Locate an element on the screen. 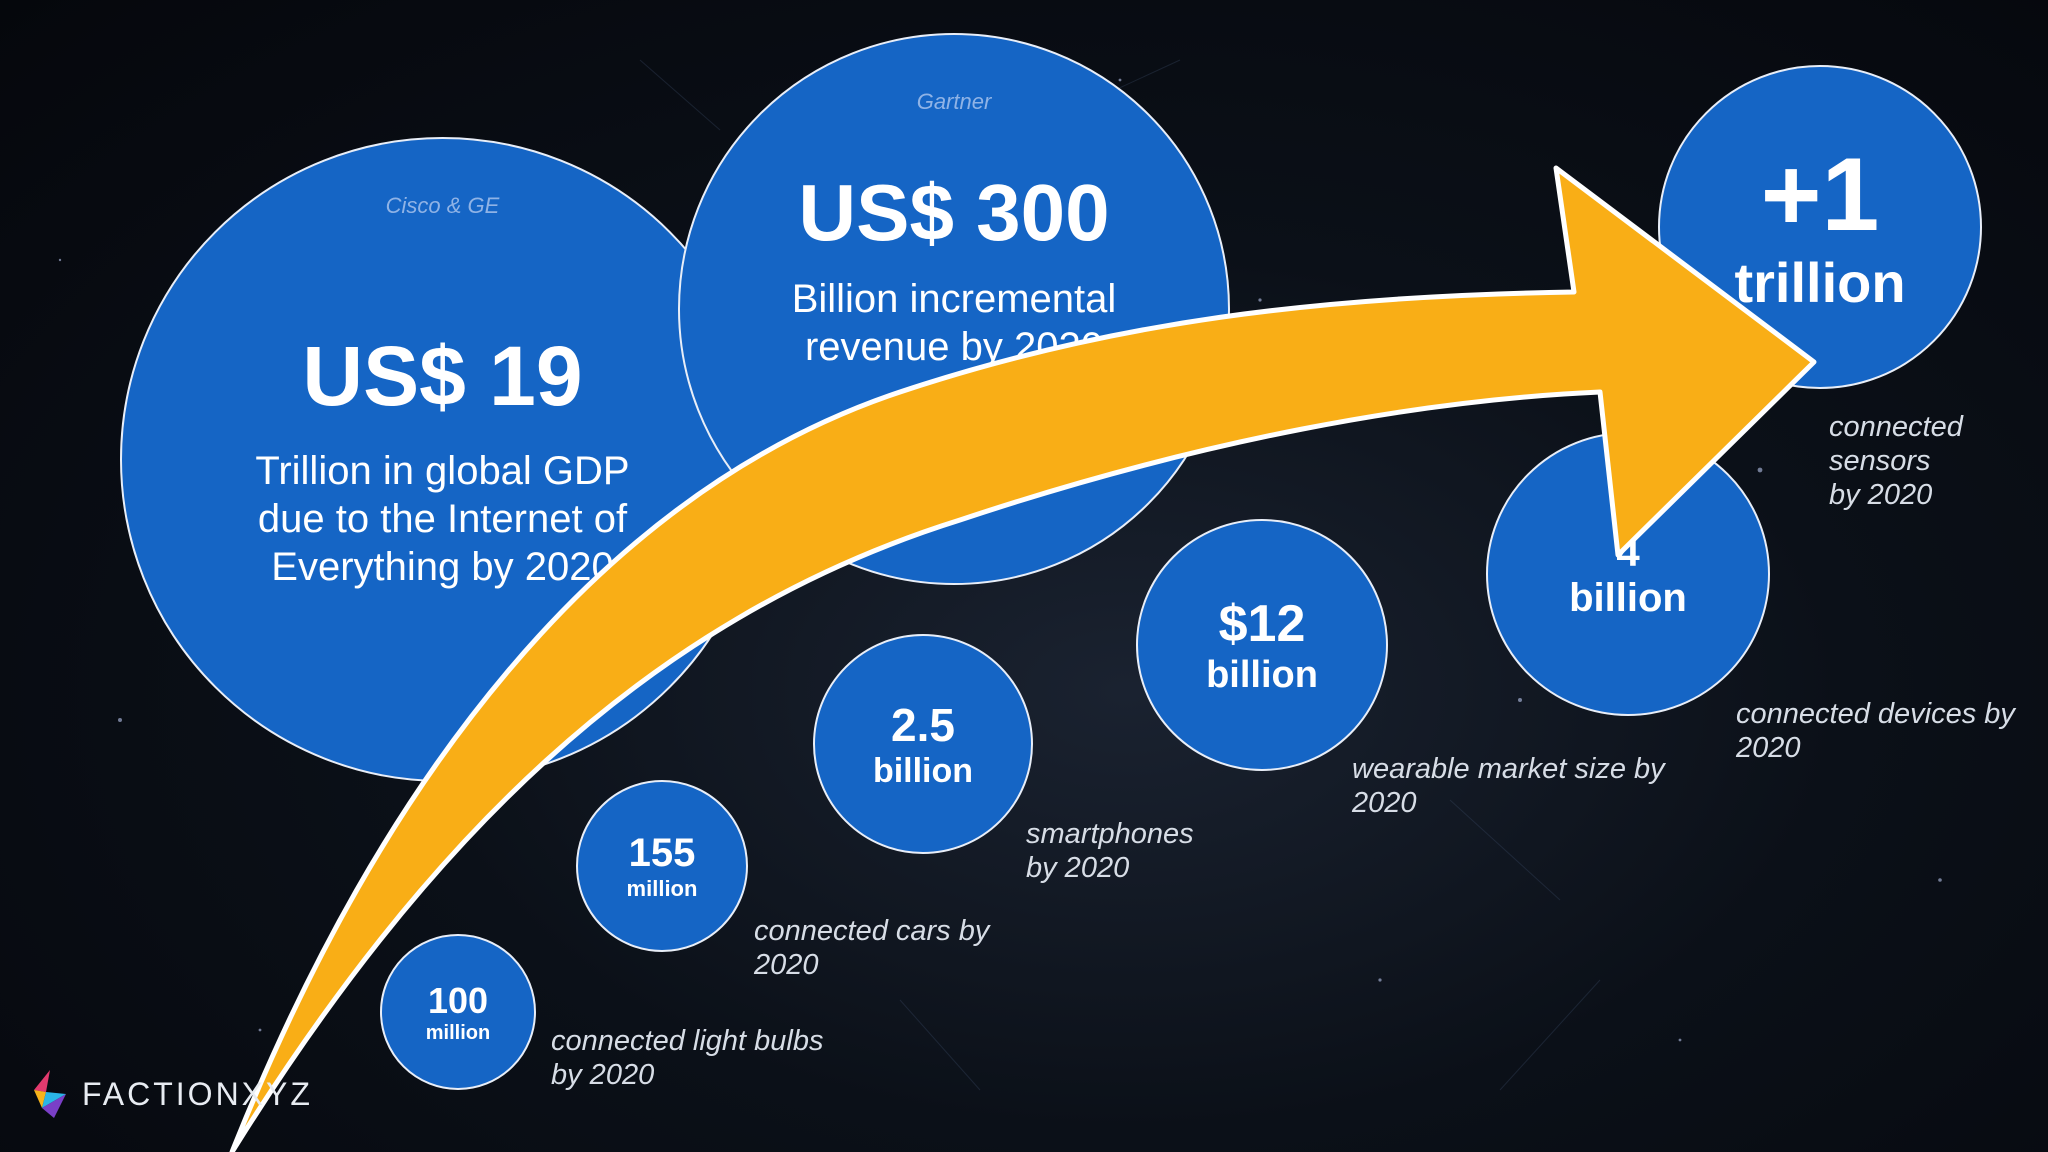  smartphones-unit: billion is located at coordinates (923, 770).